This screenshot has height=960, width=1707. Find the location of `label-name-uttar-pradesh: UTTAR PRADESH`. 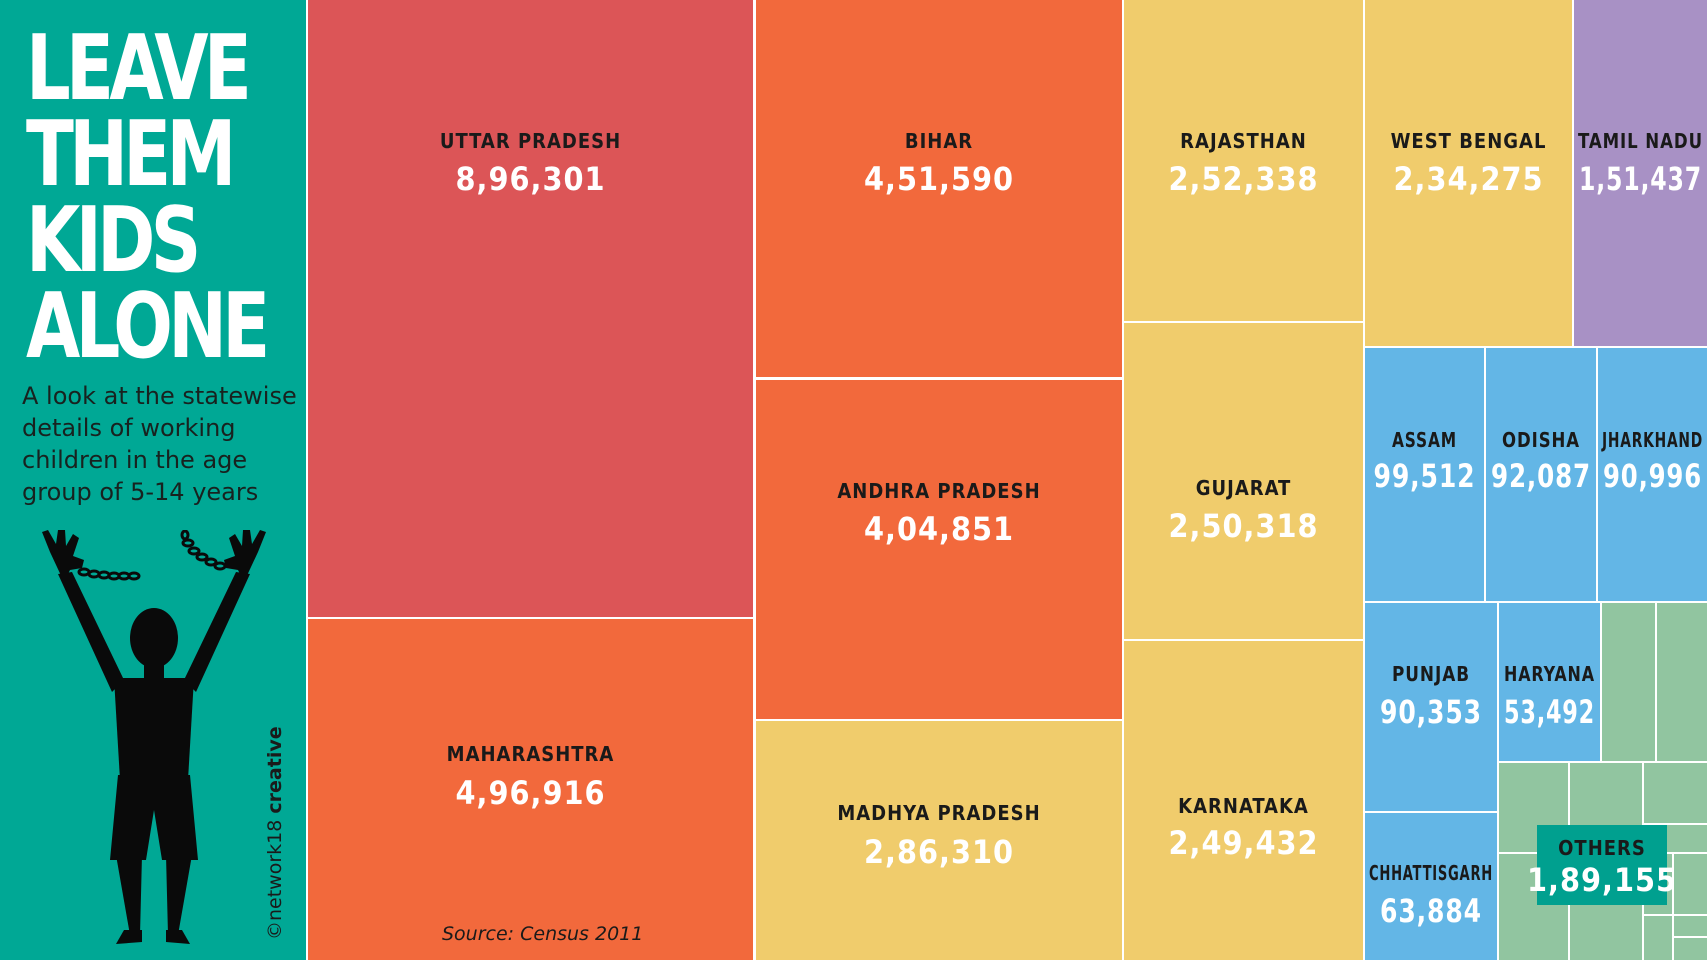

label-name-uttar-pradesh: UTTAR PRADESH is located at coordinates (530, 141).